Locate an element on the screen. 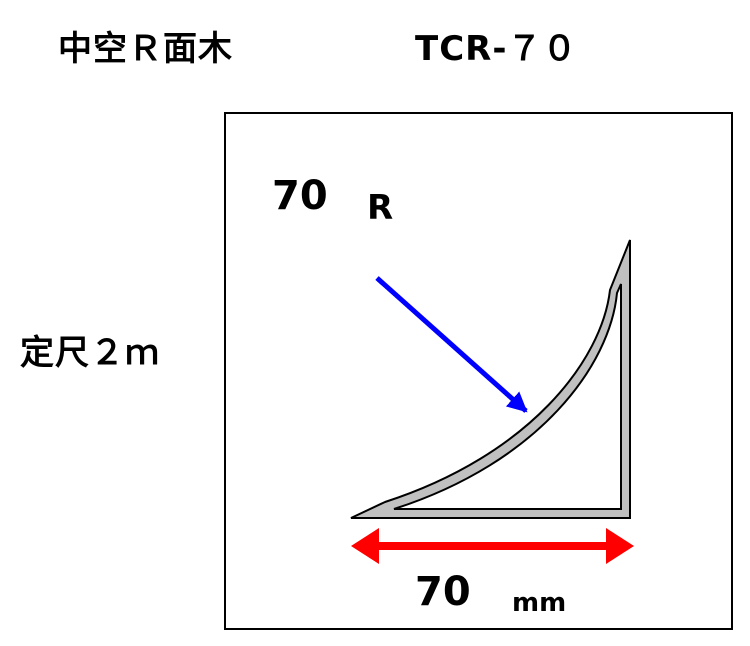 The height and width of the screenshot is (646, 750). standard-length-label: 定尺２ｍ is located at coordinates (90, 353).